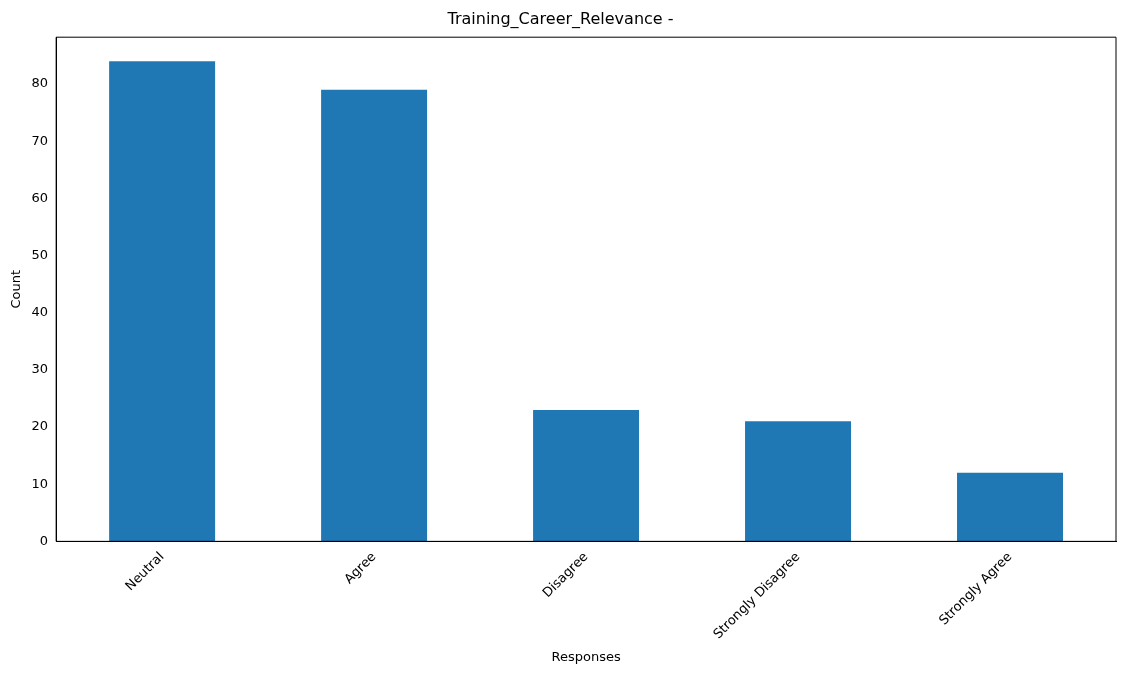 Image resolution: width=1130 pixels, height=673 pixels. I want to click on y-tick-label: 70, so click(40, 140).